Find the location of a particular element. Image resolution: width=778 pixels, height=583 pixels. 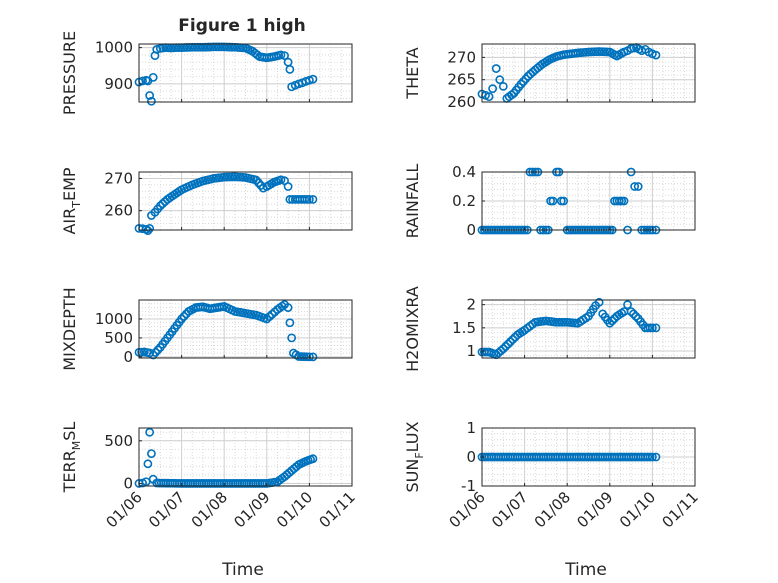

y-axis-label: H2OMIXRA is located at coordinates (412, 329).